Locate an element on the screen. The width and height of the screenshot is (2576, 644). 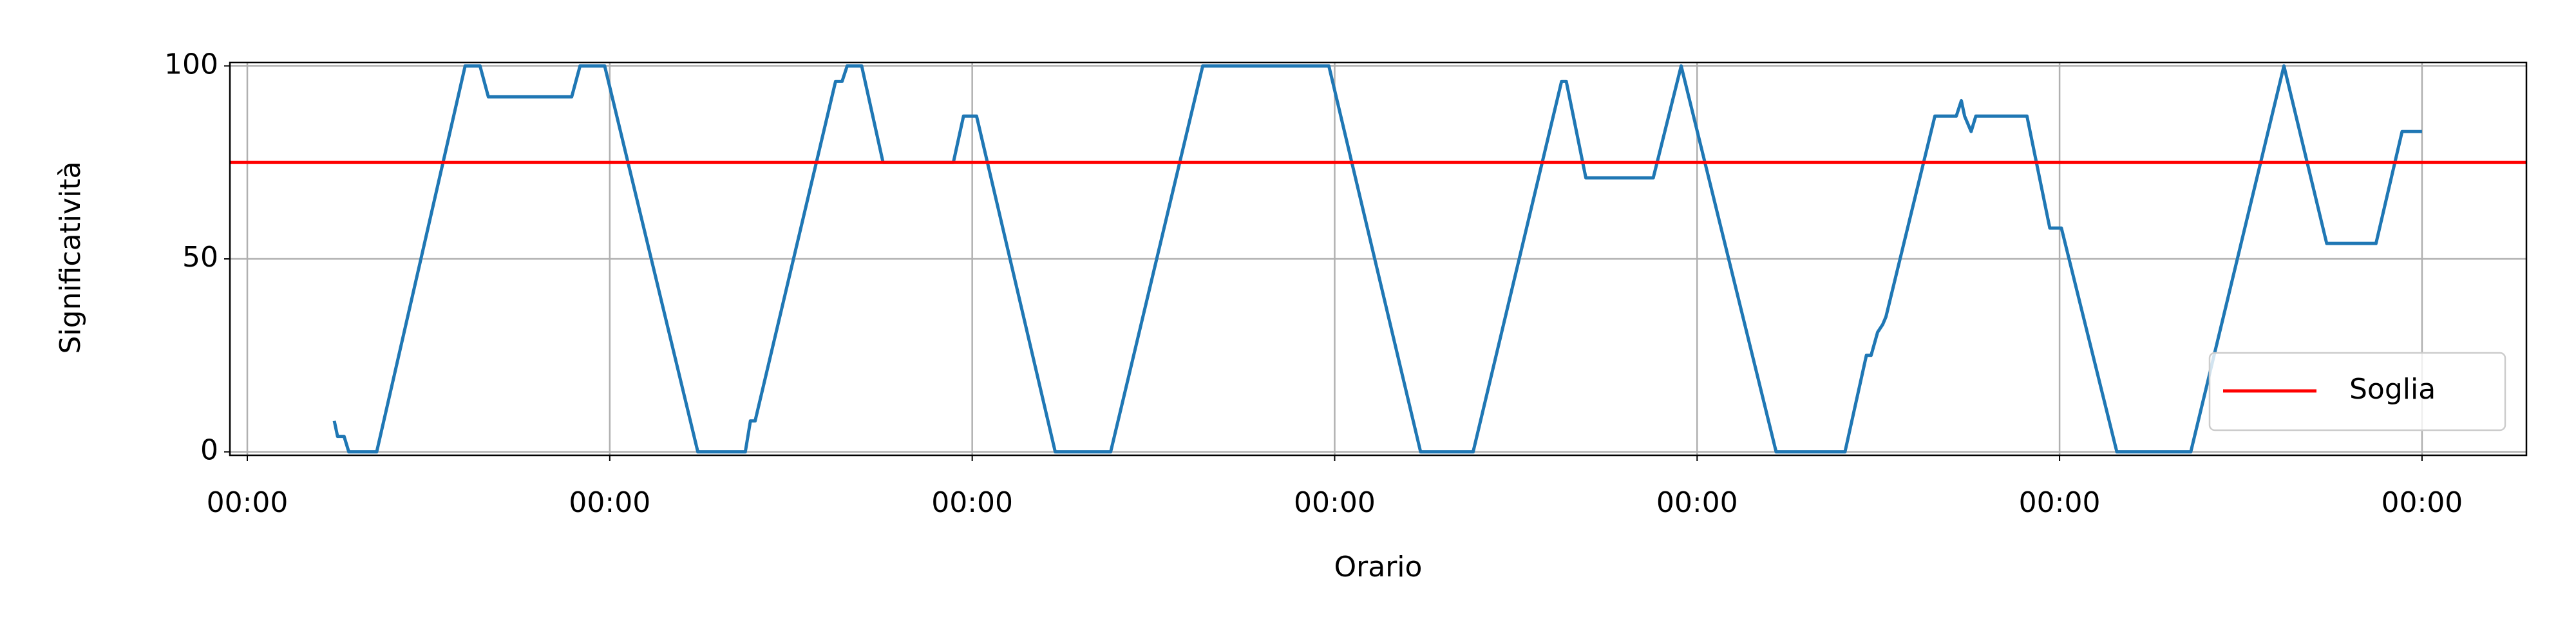
y-tick-label: 100 is located at coordinates (191, 64).